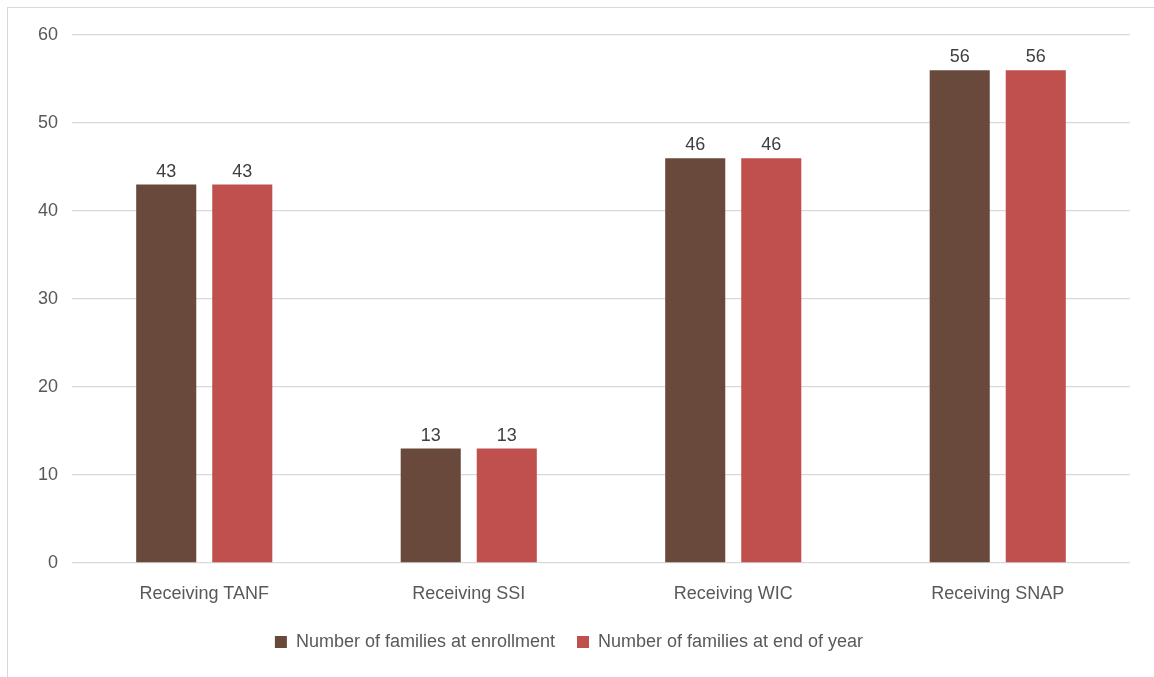 This screenshot has height=677, width=1154. I want to click on y-tick-label: 0, so click(52, 561).